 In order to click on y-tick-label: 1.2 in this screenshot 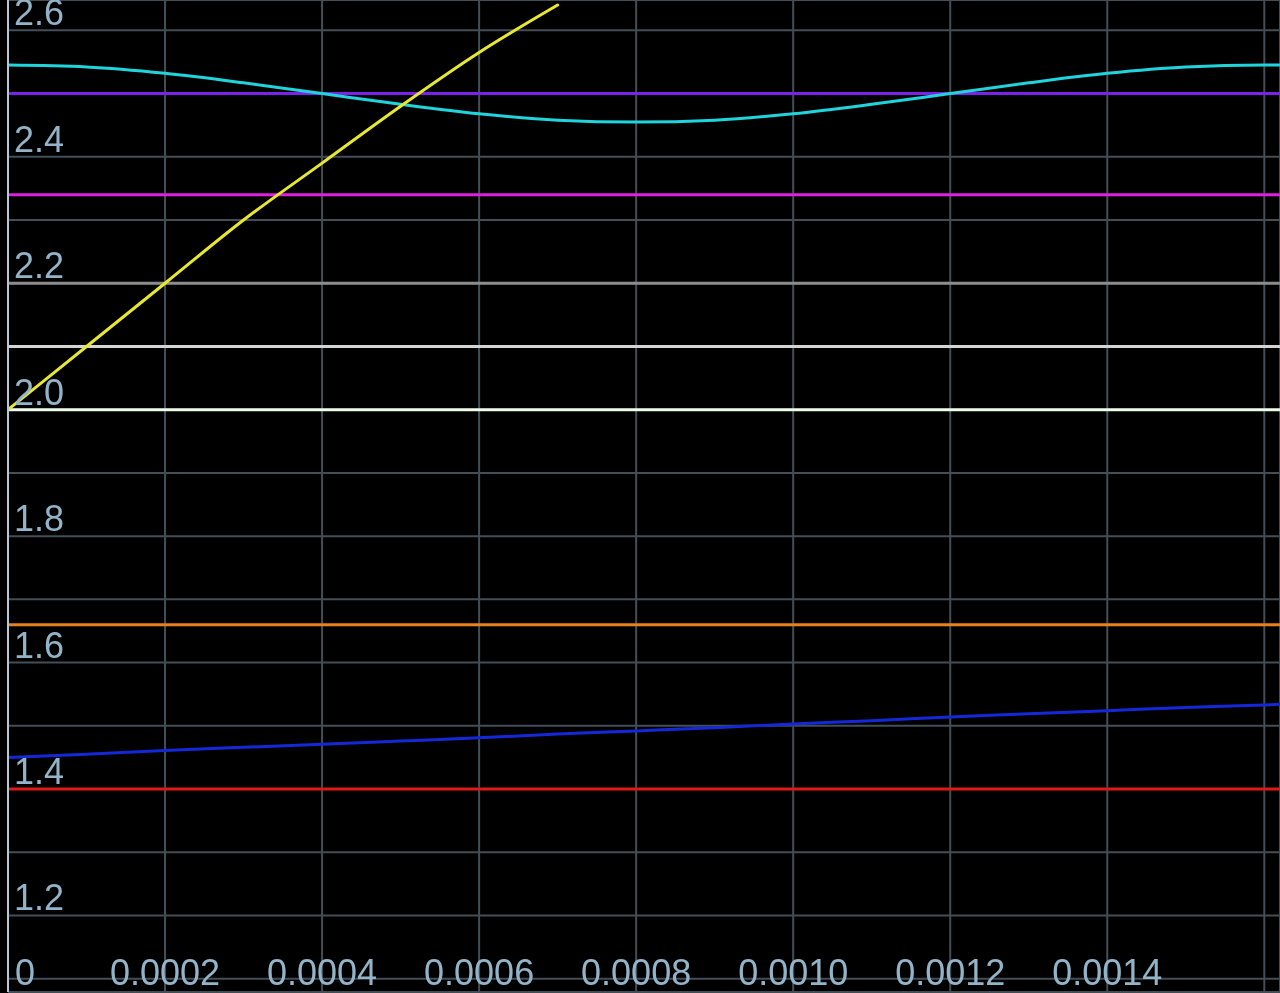, I will do `click(39, 898)`.